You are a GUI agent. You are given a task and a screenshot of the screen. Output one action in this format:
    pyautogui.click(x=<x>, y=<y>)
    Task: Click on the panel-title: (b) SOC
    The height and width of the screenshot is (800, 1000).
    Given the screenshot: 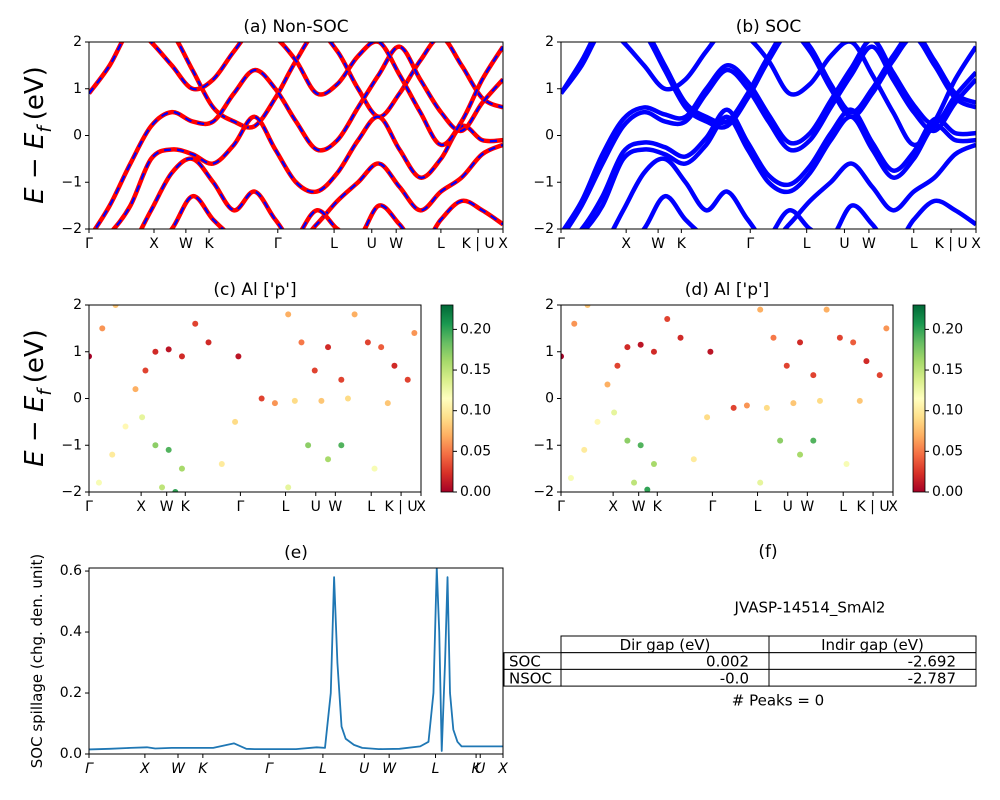 What is the action you would take?
    pyautogui.click(x=769, y=27)
    